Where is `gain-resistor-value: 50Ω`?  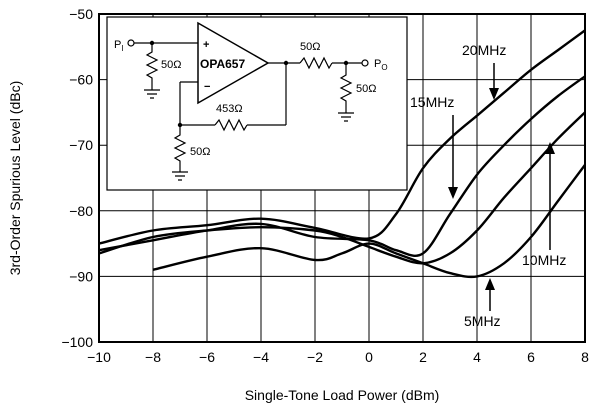 gain-resistor-value: 50Ω is located at coordinates (200, 152).